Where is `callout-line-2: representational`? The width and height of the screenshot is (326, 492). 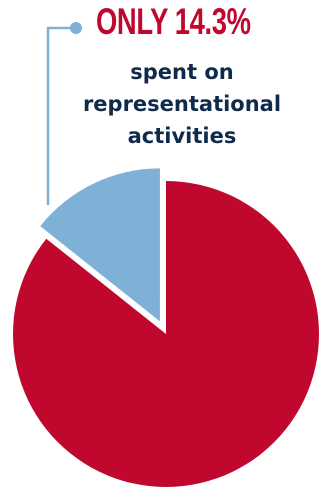 callout-line-2: representational is located at coordinates (182, 104).